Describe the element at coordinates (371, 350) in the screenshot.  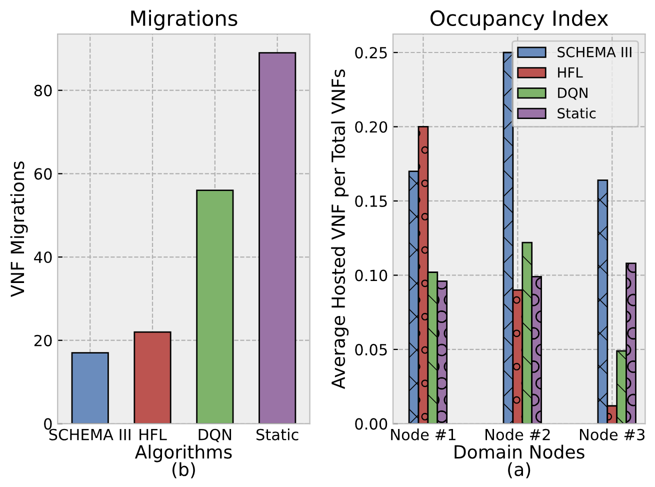
I see `y-tick-label: 0.05` at that location.